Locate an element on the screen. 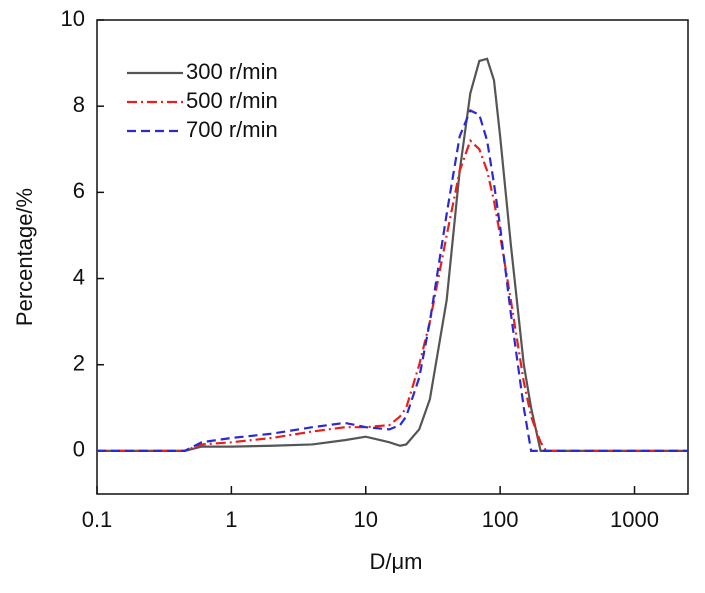 The width and height of the screenshot is (705, 593). x-axis-label: D/μm is located at coordinates (395, 561).